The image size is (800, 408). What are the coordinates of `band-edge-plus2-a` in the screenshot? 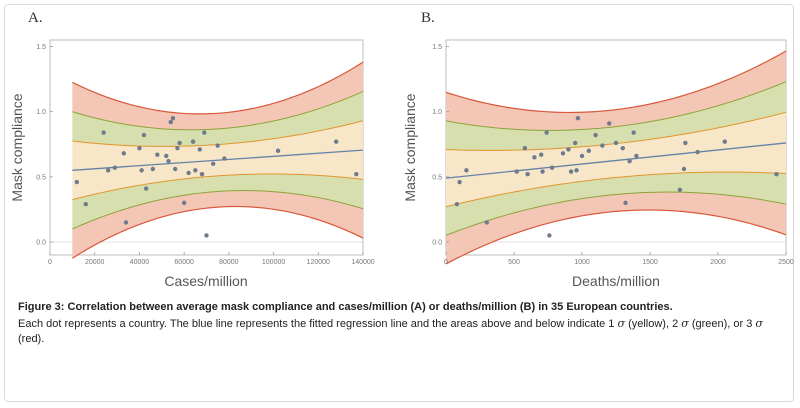 It's located at (218, 111).